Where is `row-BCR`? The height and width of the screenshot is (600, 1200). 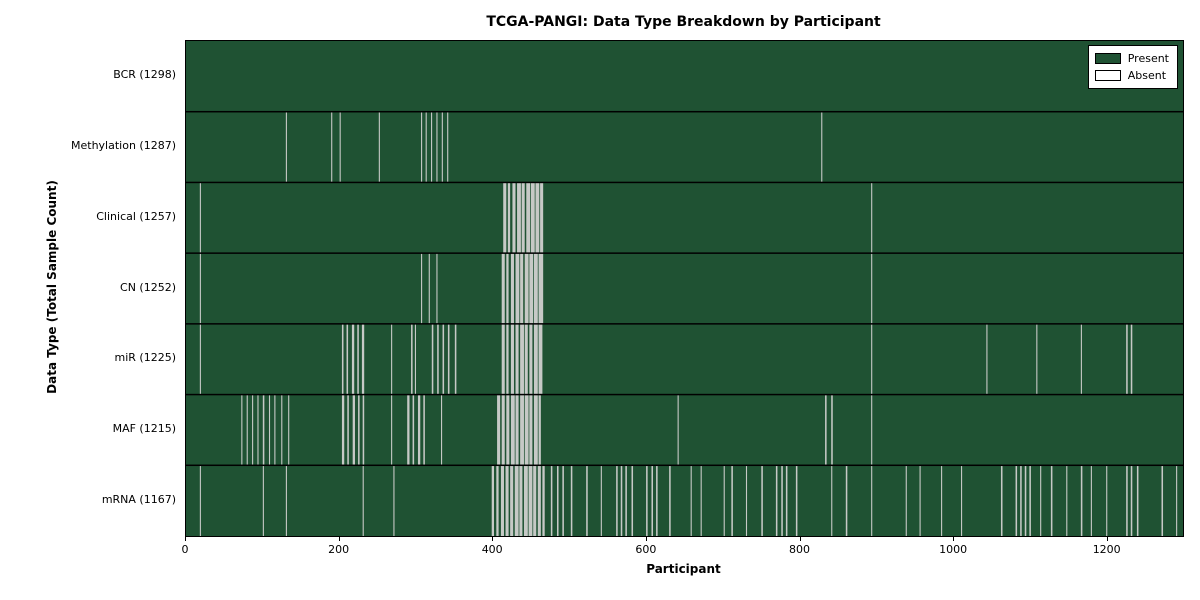 row-BCR is located at coordinates (684, 76).